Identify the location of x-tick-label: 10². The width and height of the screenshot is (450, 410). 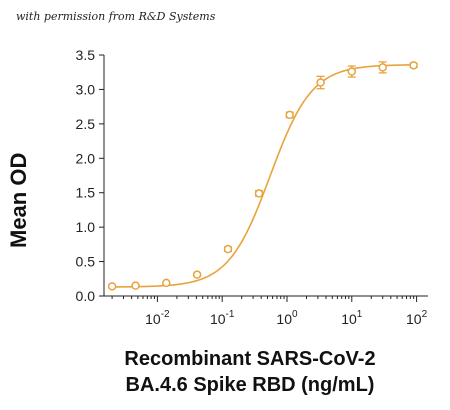
(417, 318).